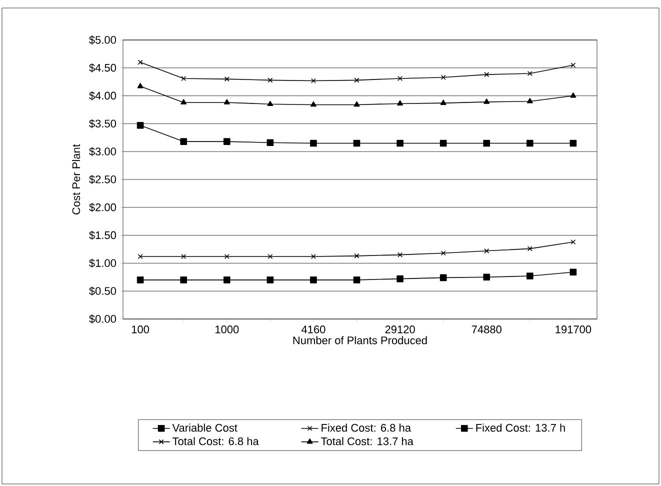 This screenshot has width=661, height=486. I want to click on y-axis-title: Cost Per Plant, so click(76, 179).